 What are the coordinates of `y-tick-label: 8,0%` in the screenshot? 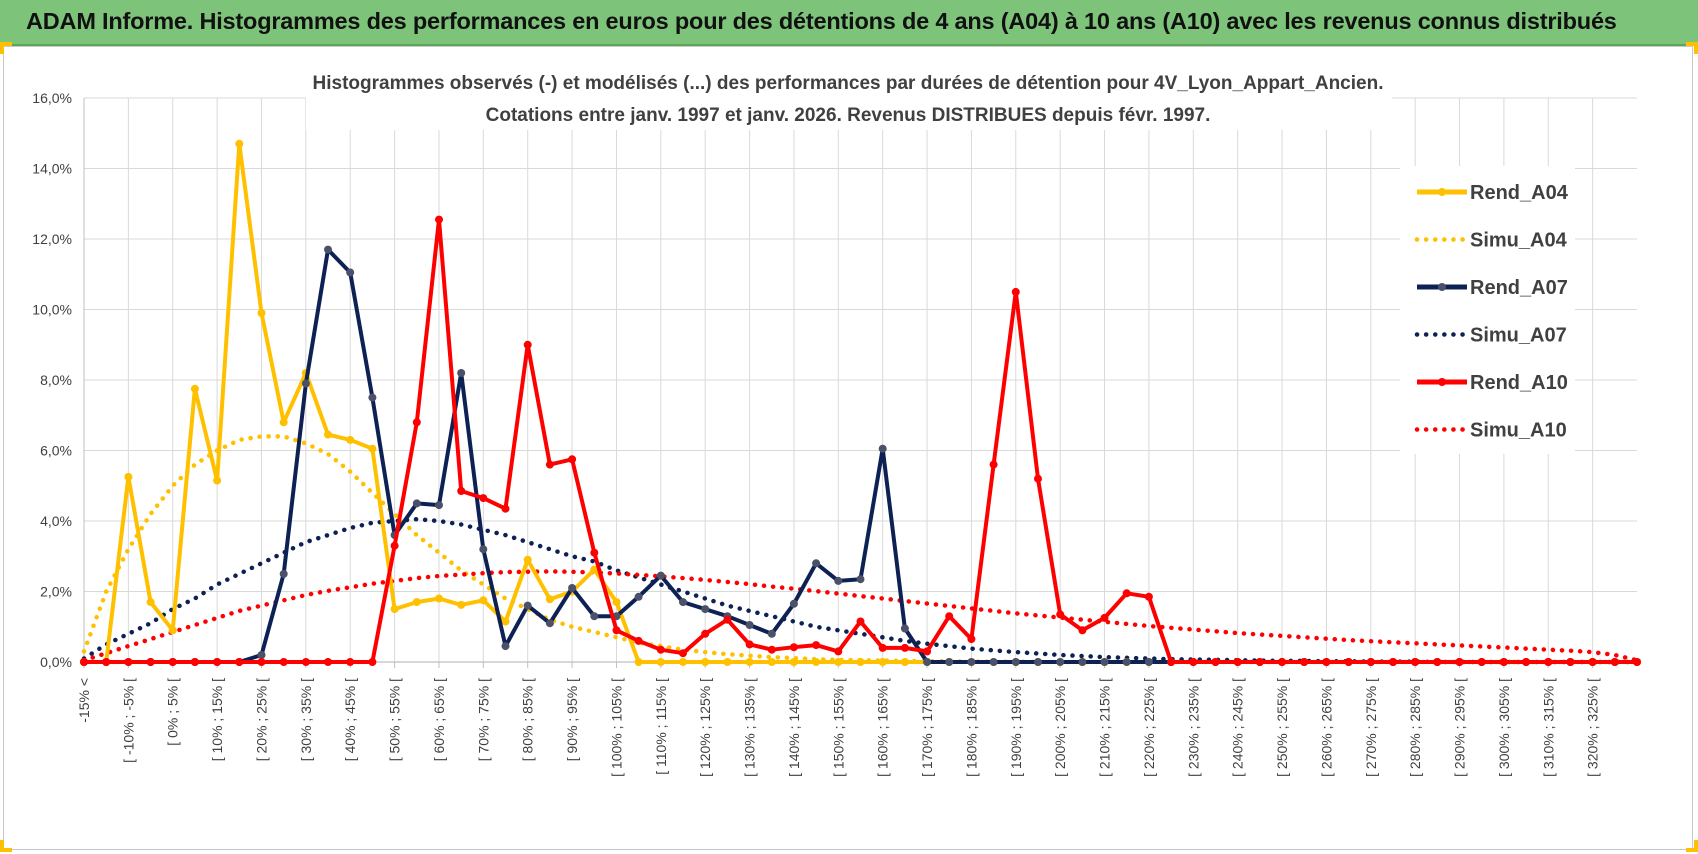 It's located at (56, 380).